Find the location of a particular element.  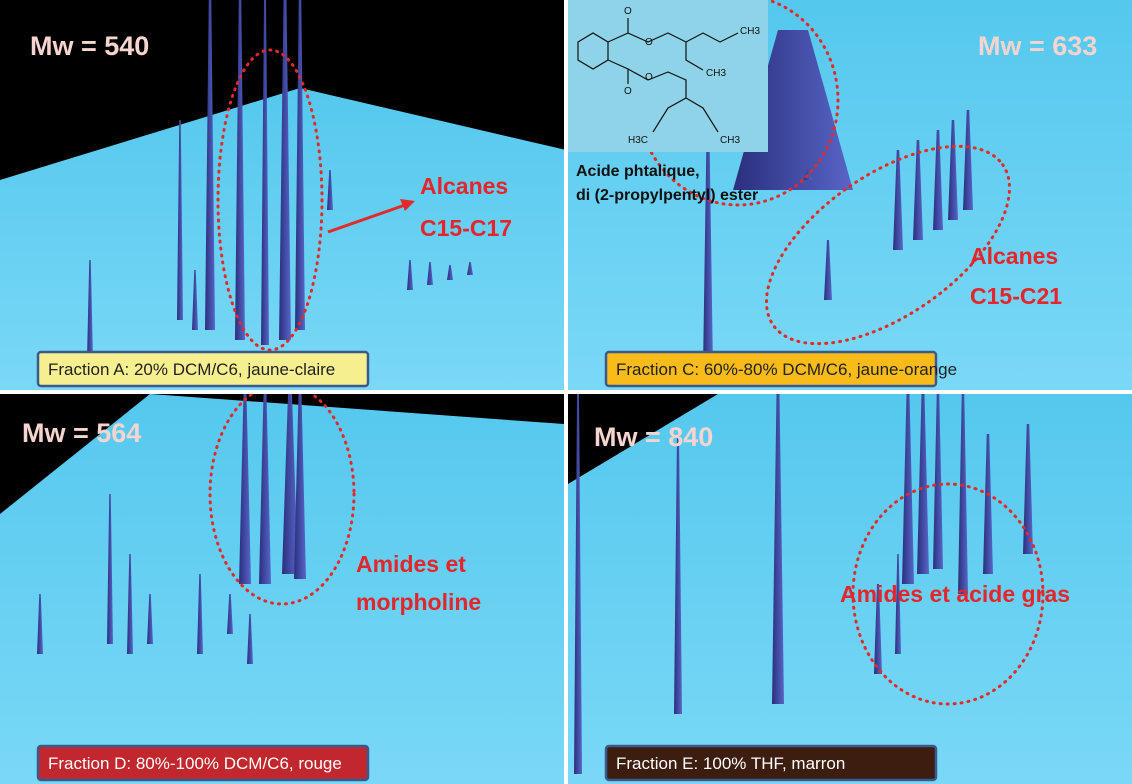

mw-label: Mw = 564 is located at coordinates (81, 433).